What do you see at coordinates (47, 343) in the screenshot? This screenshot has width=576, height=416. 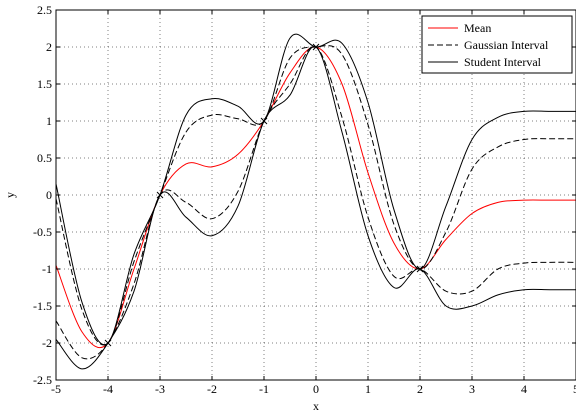 I see `y-tick-label: -2` at bounding box center [47, 343].